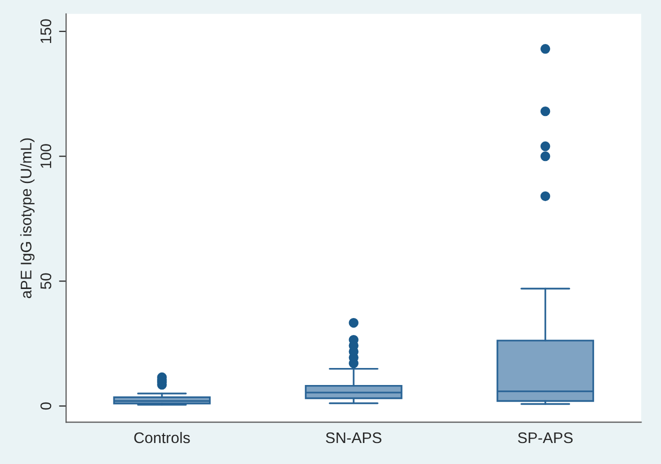 This screenshot has width=661, height=464. I want to click on y-tick-label: 50, so click(46, 281).